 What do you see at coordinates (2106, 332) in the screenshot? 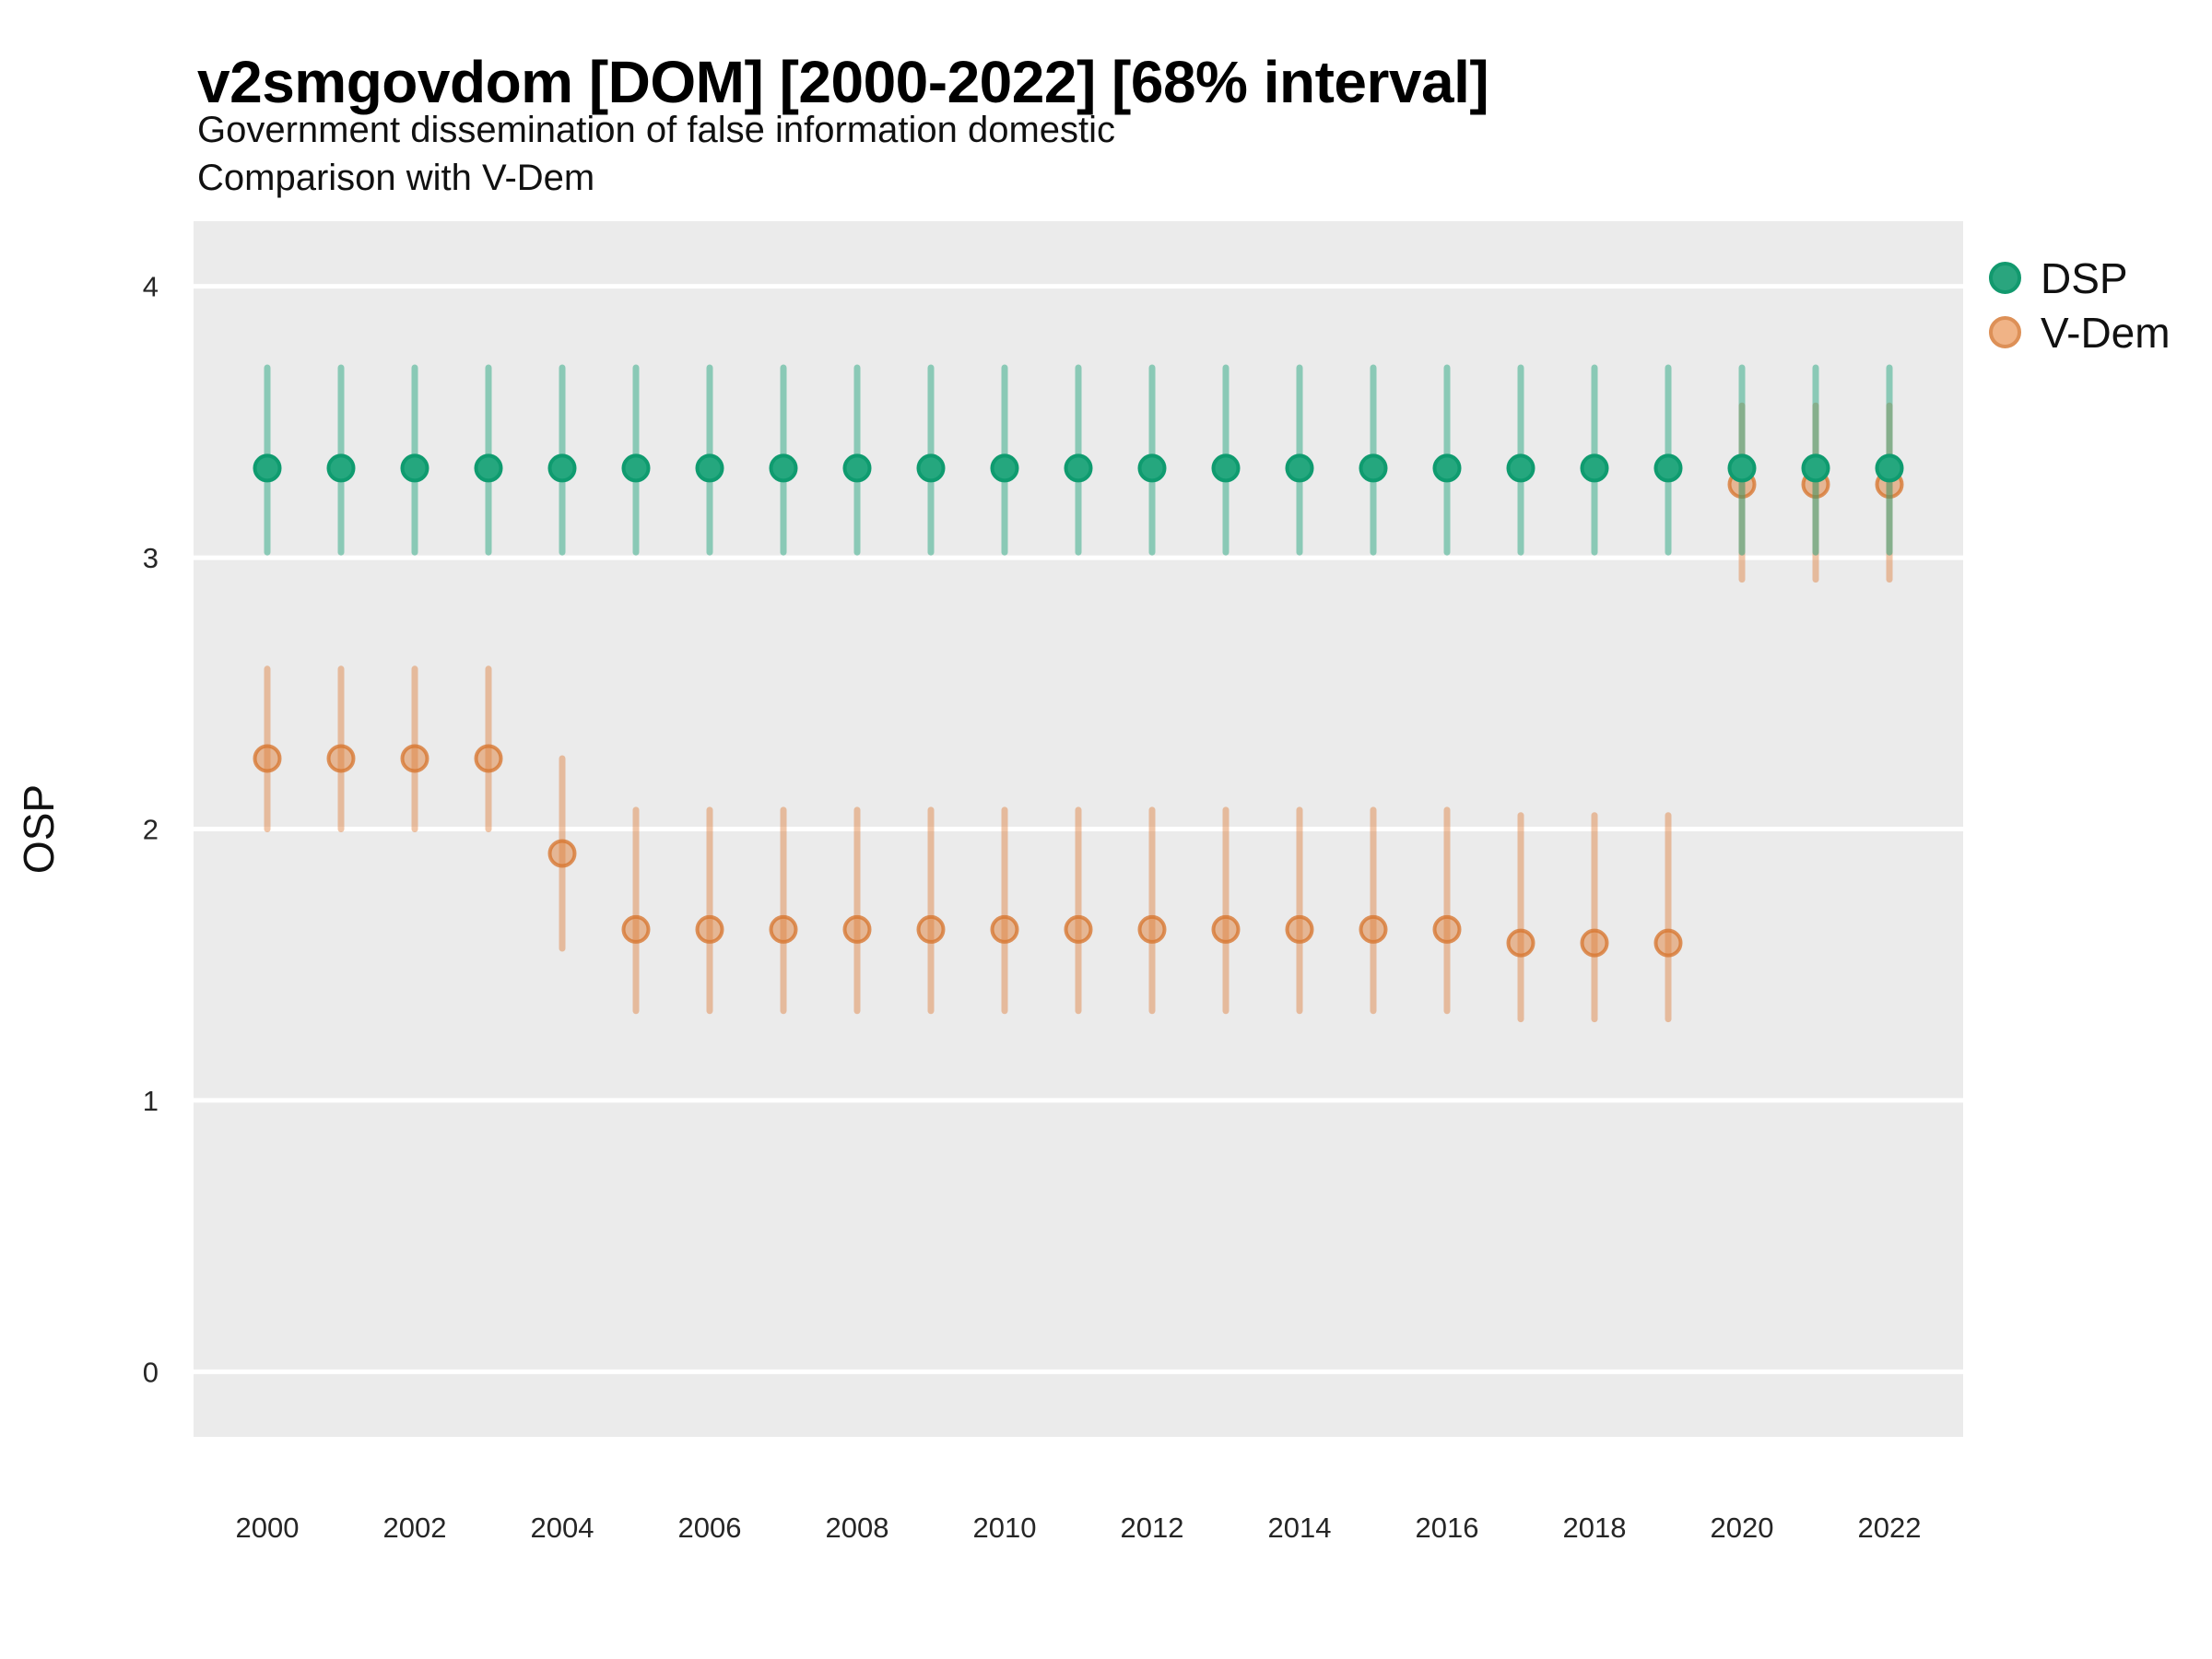
I see `legend-label-vdem: V-Dem` at bounding box center [2106, 332].